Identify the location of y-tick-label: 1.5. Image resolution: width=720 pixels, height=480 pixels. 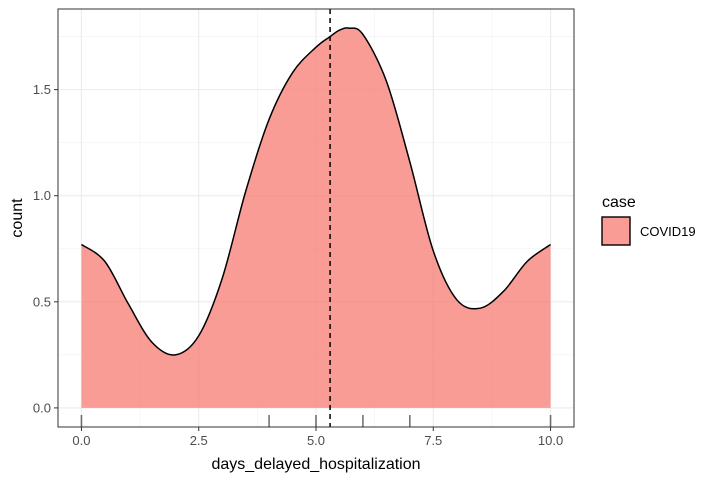
(42, 89).